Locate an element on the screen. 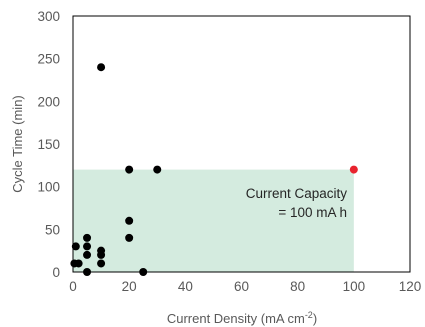 The width and height of the screenshot is (425, 327). x-tick-label: 60 is located at coordinates (241, 286).